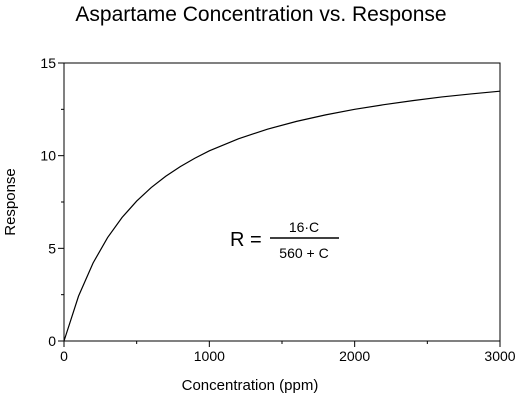 This screenshot has width=522, height=400. I want to click on y-tick-label: 5, so click(52, 248).